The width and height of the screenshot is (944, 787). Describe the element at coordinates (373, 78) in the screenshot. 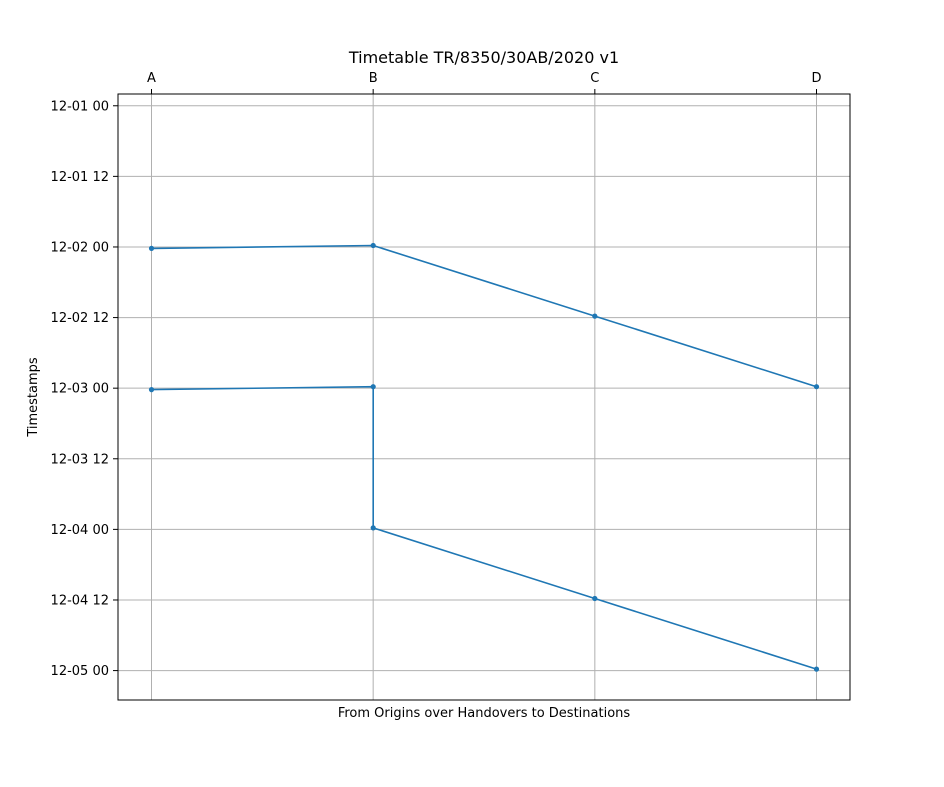

I see `x-tick-label: B` at that location.